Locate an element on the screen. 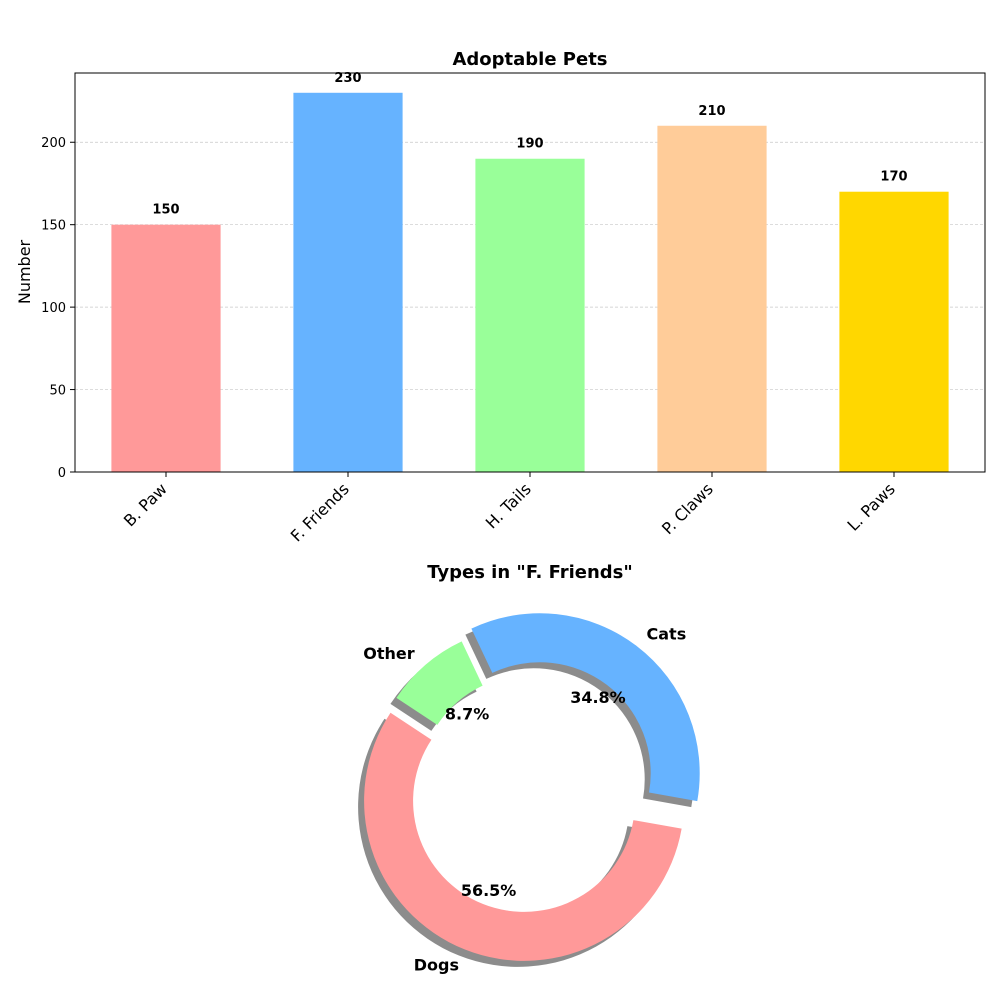 This screenshot has height=1000, width=1000. donut-percent-label: 8.7% is located at coordinates (467, 713).